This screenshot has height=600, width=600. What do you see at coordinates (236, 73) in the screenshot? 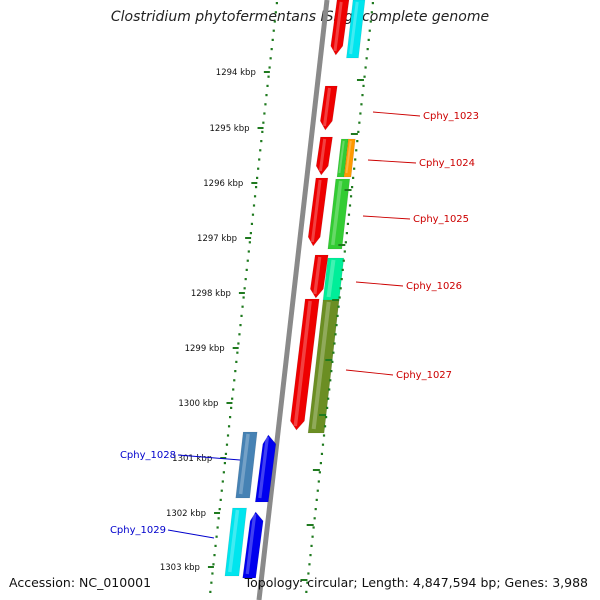
I see `scale-label: 1294 kbp` at bounding box center [236, 73].